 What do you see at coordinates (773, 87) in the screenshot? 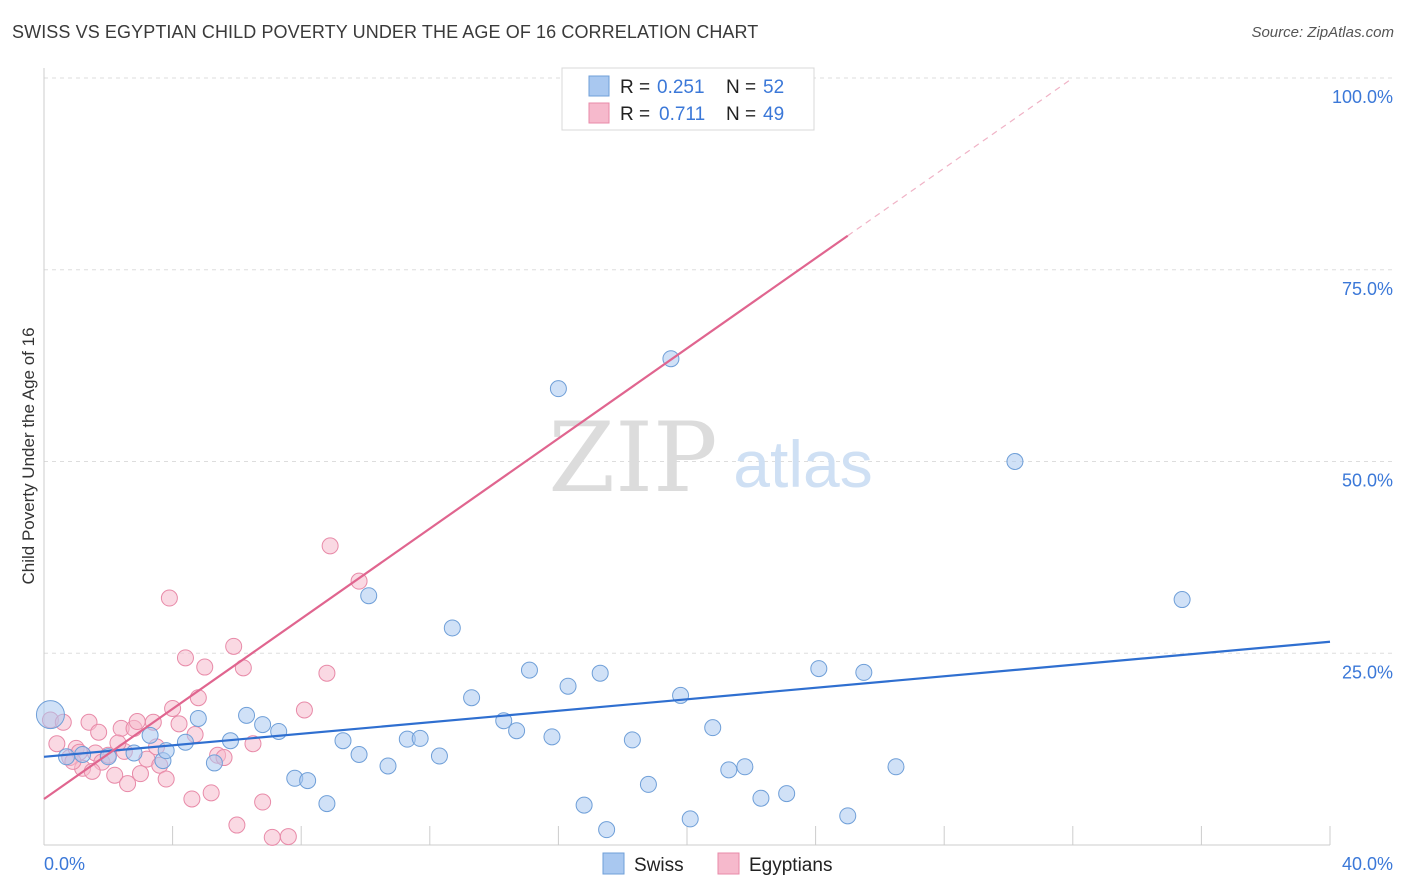
I see `legend-swiss-n-value: 52` at bounding box center [773, 87].